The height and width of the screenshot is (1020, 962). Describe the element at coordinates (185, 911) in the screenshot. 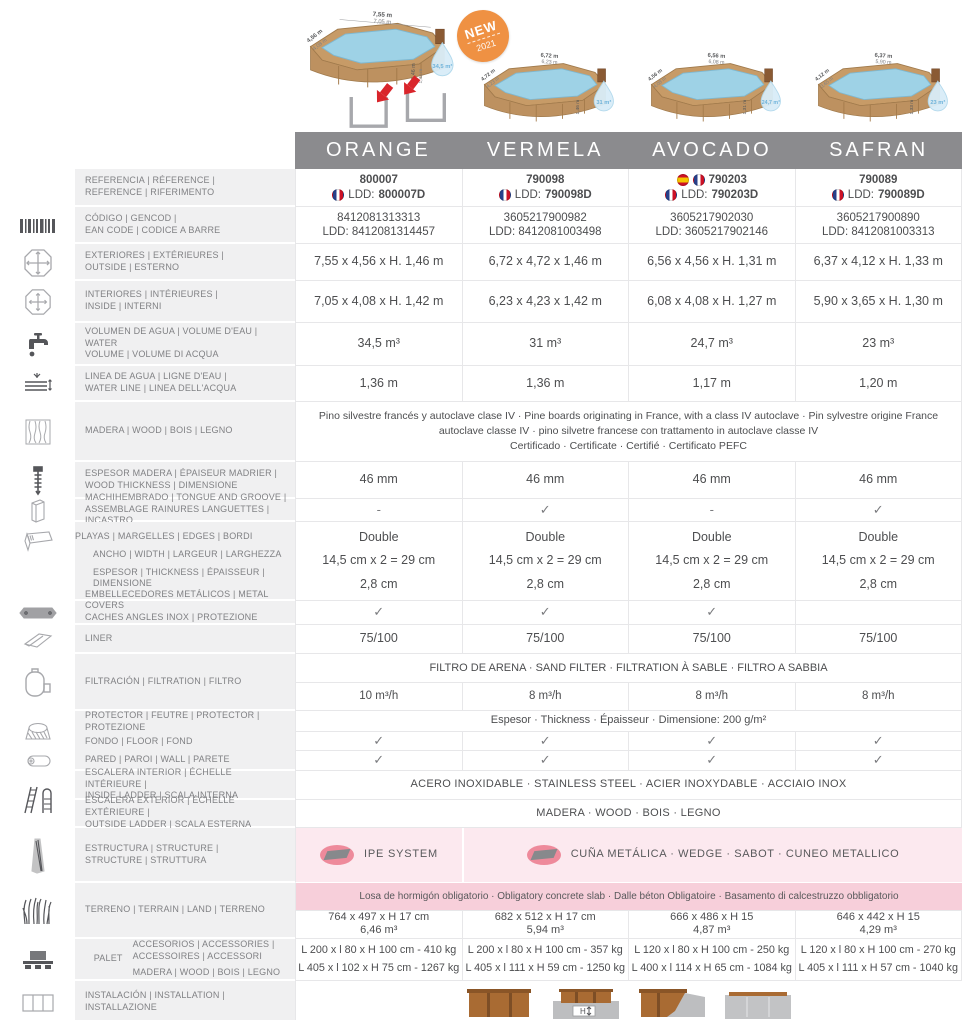

I see `label-terreno: TERRENO | TERRAIN | LAND | TERRENO` at that location.